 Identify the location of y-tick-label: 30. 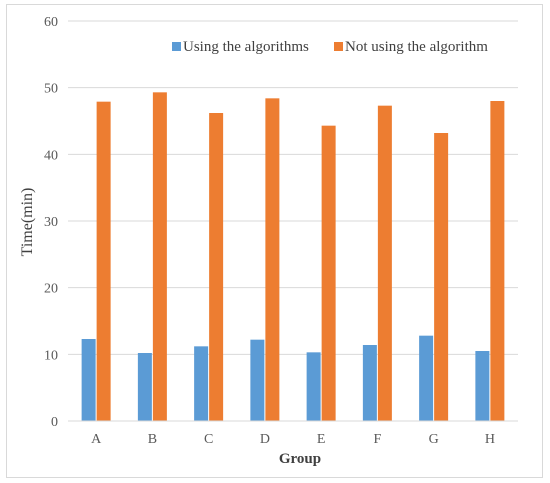
(51, 222).